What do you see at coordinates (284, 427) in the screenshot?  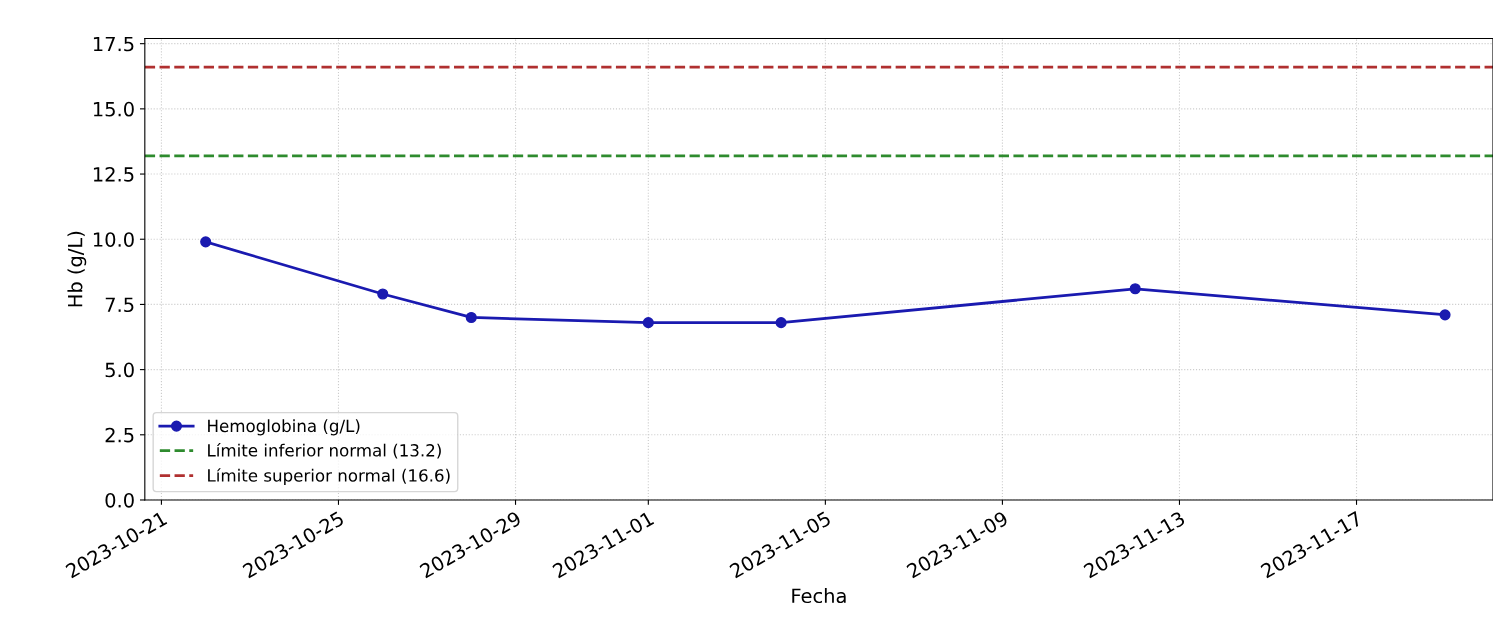 I see `legend-label: Hemoglobina (g/L)` at bounding box center [284, 427].